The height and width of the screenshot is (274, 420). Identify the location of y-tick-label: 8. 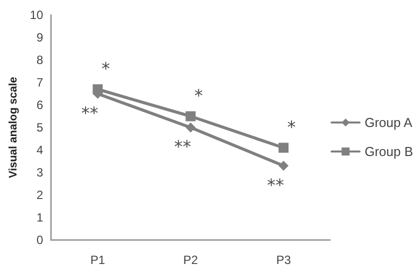
(40, 60).